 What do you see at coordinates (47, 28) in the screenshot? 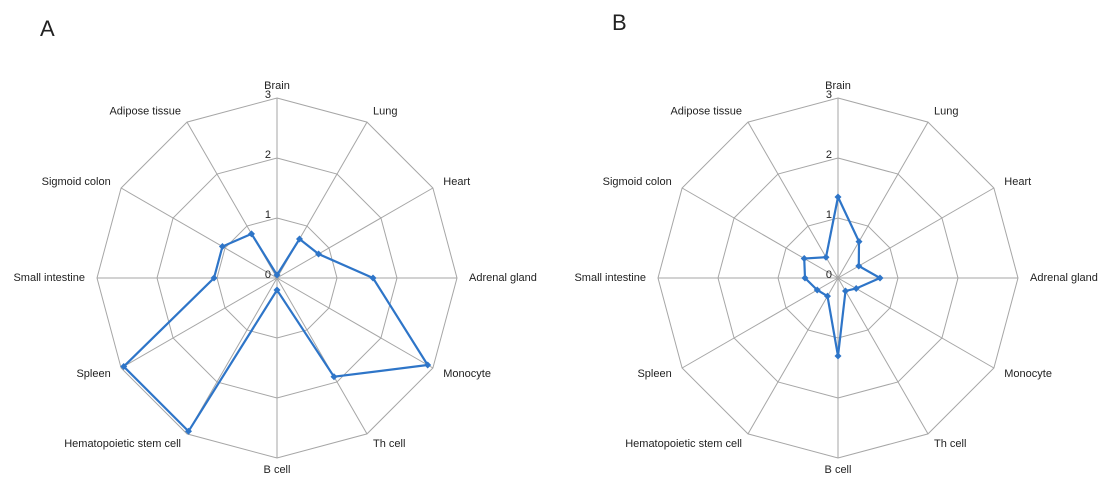
I see `panel-label: A` at bounding box center [47, 28].